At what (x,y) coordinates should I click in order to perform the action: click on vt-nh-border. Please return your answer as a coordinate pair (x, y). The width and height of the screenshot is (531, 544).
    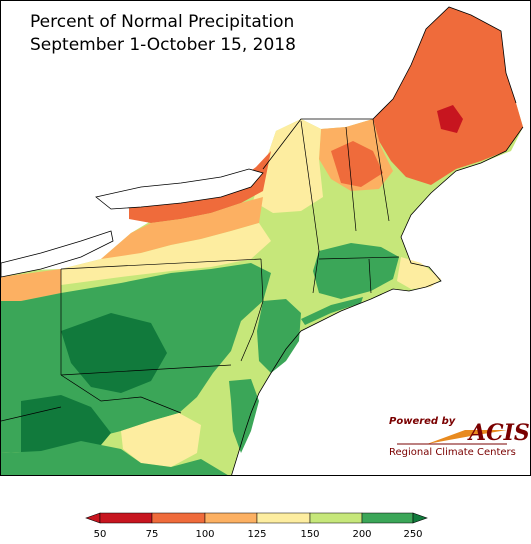
    Looking at the image, I should click on (351, 179).